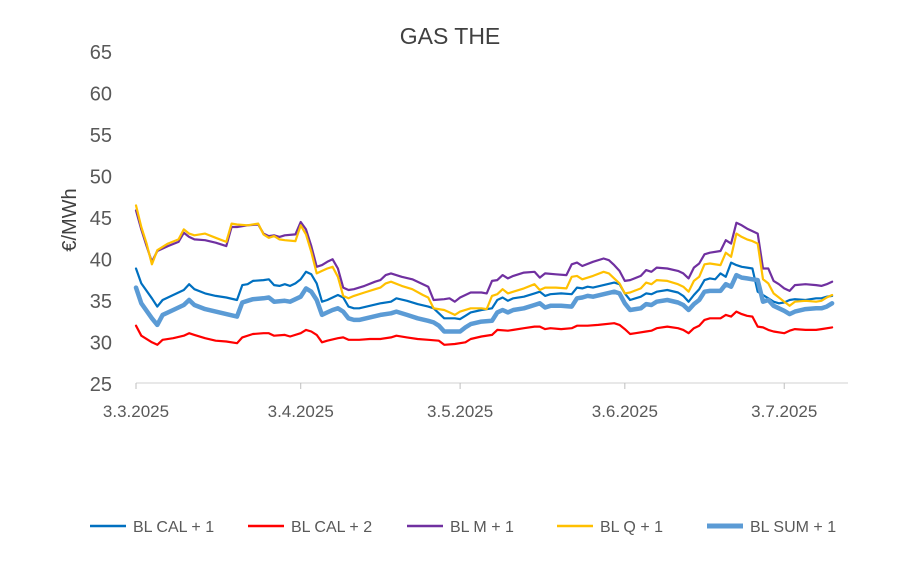 Image resolution: width=900 pixels, height=573 pixels. Describe the element at coordinates (482, 527) in the screenshot. I see `legend-label: BL M + 1` at that location.